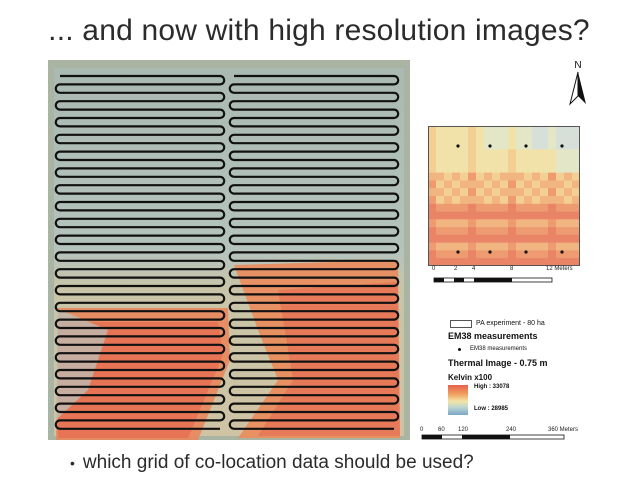  What do you see at coordinates (498, 363) in the screenshot?
I see `thermal-heading-text: Thermal Image - 0.75 m` at bounding box center [498, 363].